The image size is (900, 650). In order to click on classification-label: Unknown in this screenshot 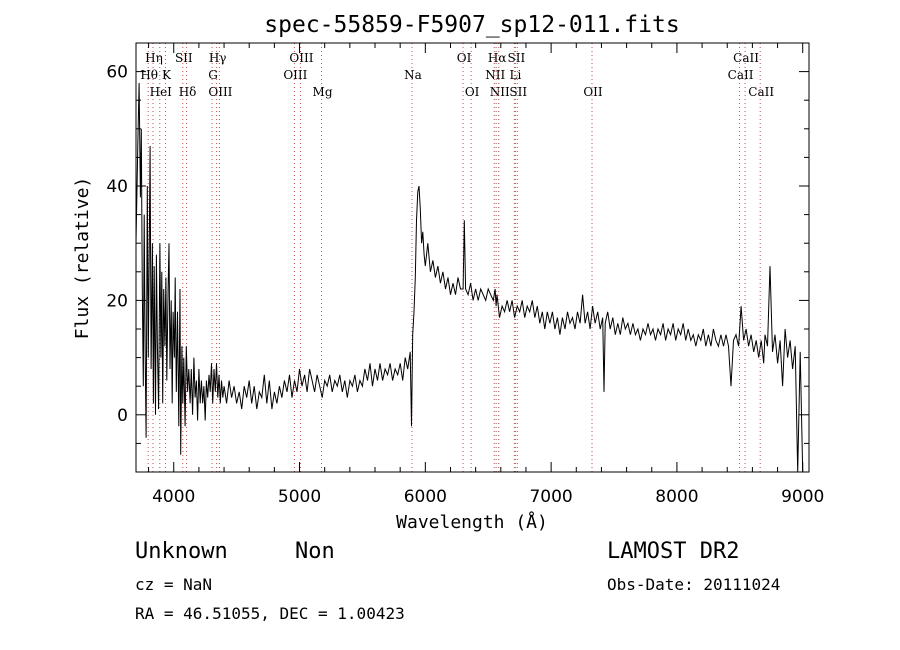, I will do `click(181, 551)`.